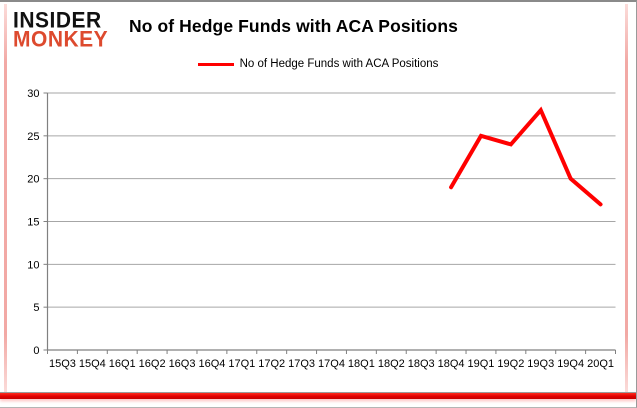 The height and width of the screenshot is (408, 637). Describe the element at coordinates (36, 351) in the screenshot. I see `y-tick-label: 0` at that location.